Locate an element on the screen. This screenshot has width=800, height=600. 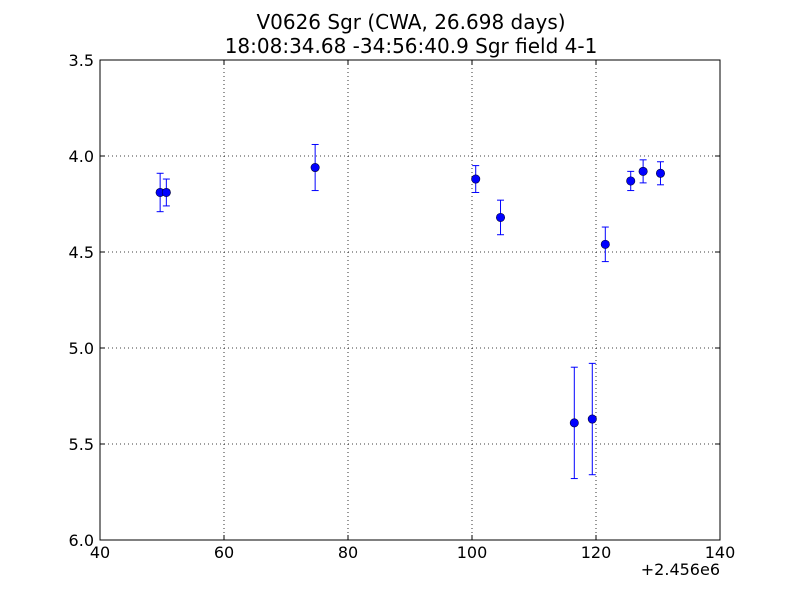
x-tick-label: 40 is located at coordinates (100, 552).